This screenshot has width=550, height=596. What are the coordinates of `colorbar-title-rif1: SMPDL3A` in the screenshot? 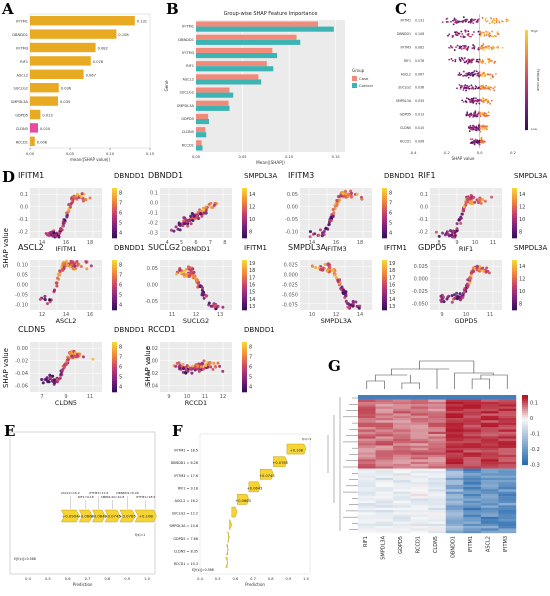 It's located at (530, 176).